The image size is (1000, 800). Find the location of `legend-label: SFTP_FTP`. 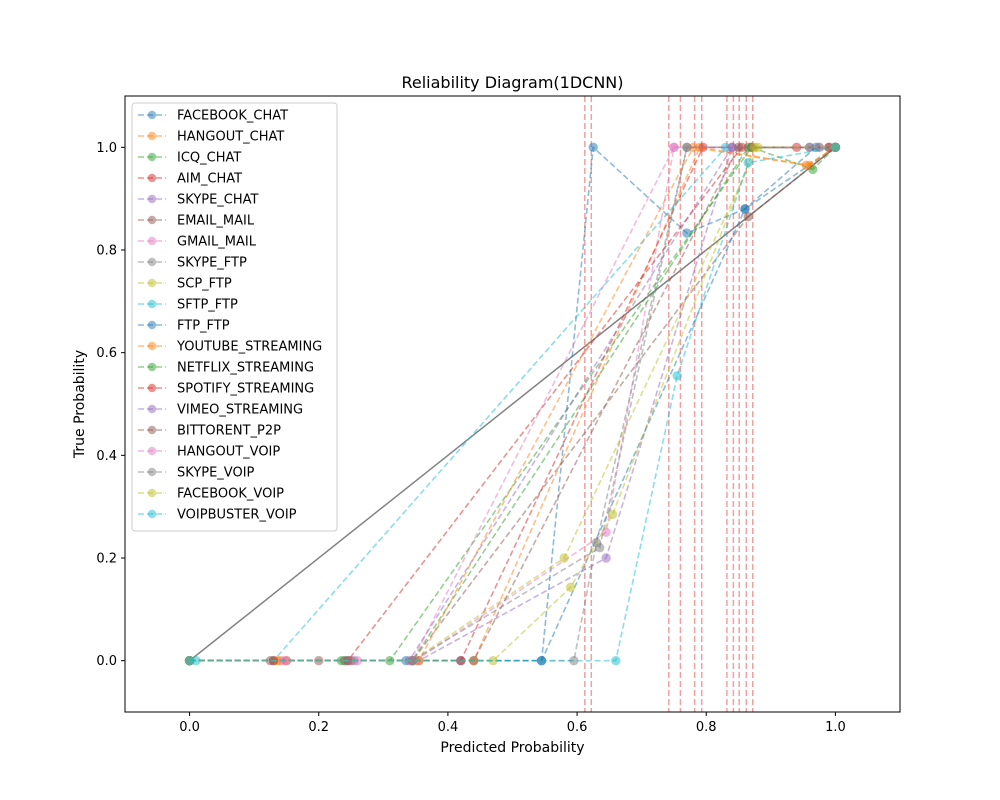

legend-label: SFTP_FTP is located at coordinates (207, 305).